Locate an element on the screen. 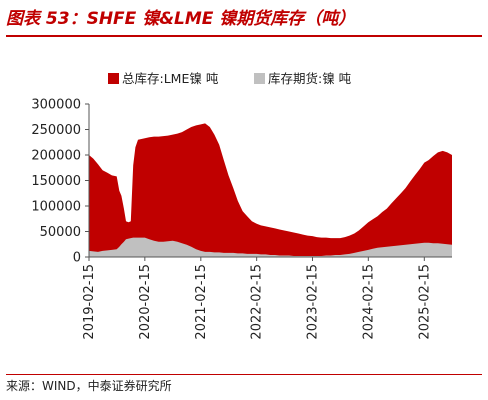 The width and height of the screenshot is (488, 400). x-tick-label-2024-02-15: 2024-02-15 is located at coordinates (368, 302).